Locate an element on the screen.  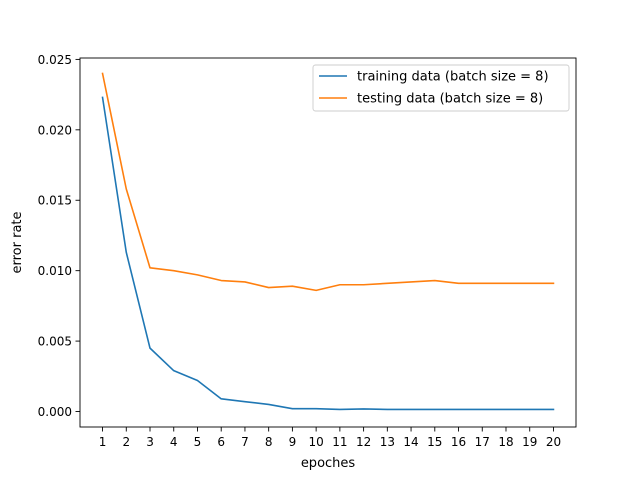
x-tick-label: 20 is located at coordinates (553, 442).